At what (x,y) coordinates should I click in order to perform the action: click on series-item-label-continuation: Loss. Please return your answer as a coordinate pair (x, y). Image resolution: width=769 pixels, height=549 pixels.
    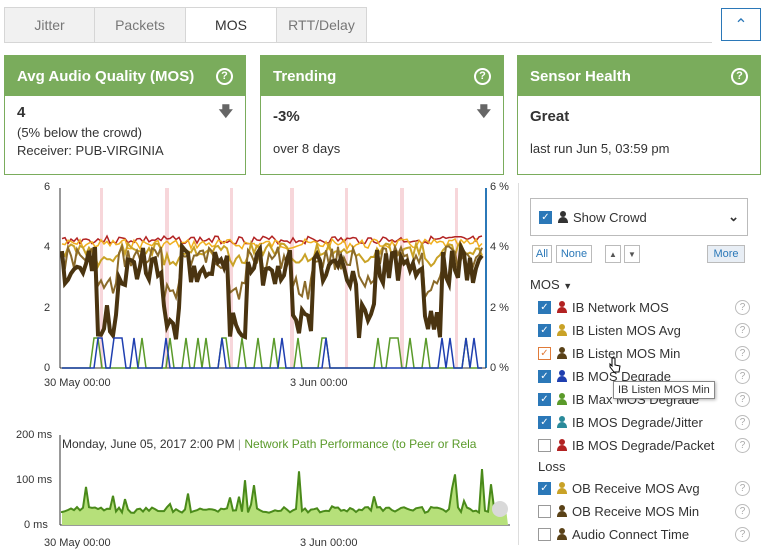
    Looking at the image, I should click on (552, 466).